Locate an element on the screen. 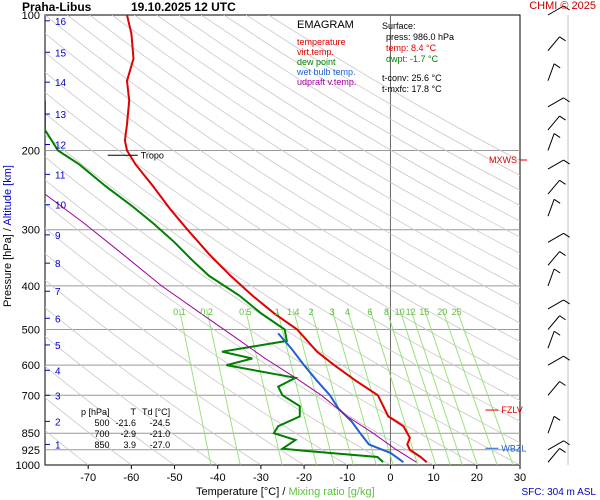  surface-tmxfc: t-mxfc: 17.8 °C is located at coordinates (412, 89).